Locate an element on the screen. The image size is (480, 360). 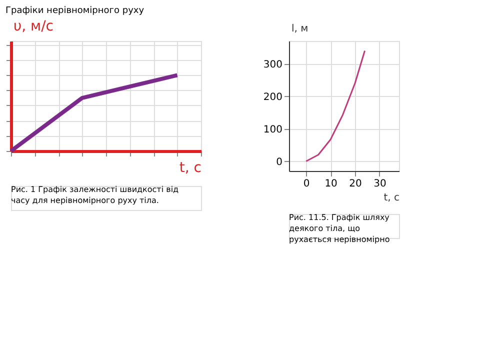
y-tick-label: 100 is located at coordinates (272, 130).